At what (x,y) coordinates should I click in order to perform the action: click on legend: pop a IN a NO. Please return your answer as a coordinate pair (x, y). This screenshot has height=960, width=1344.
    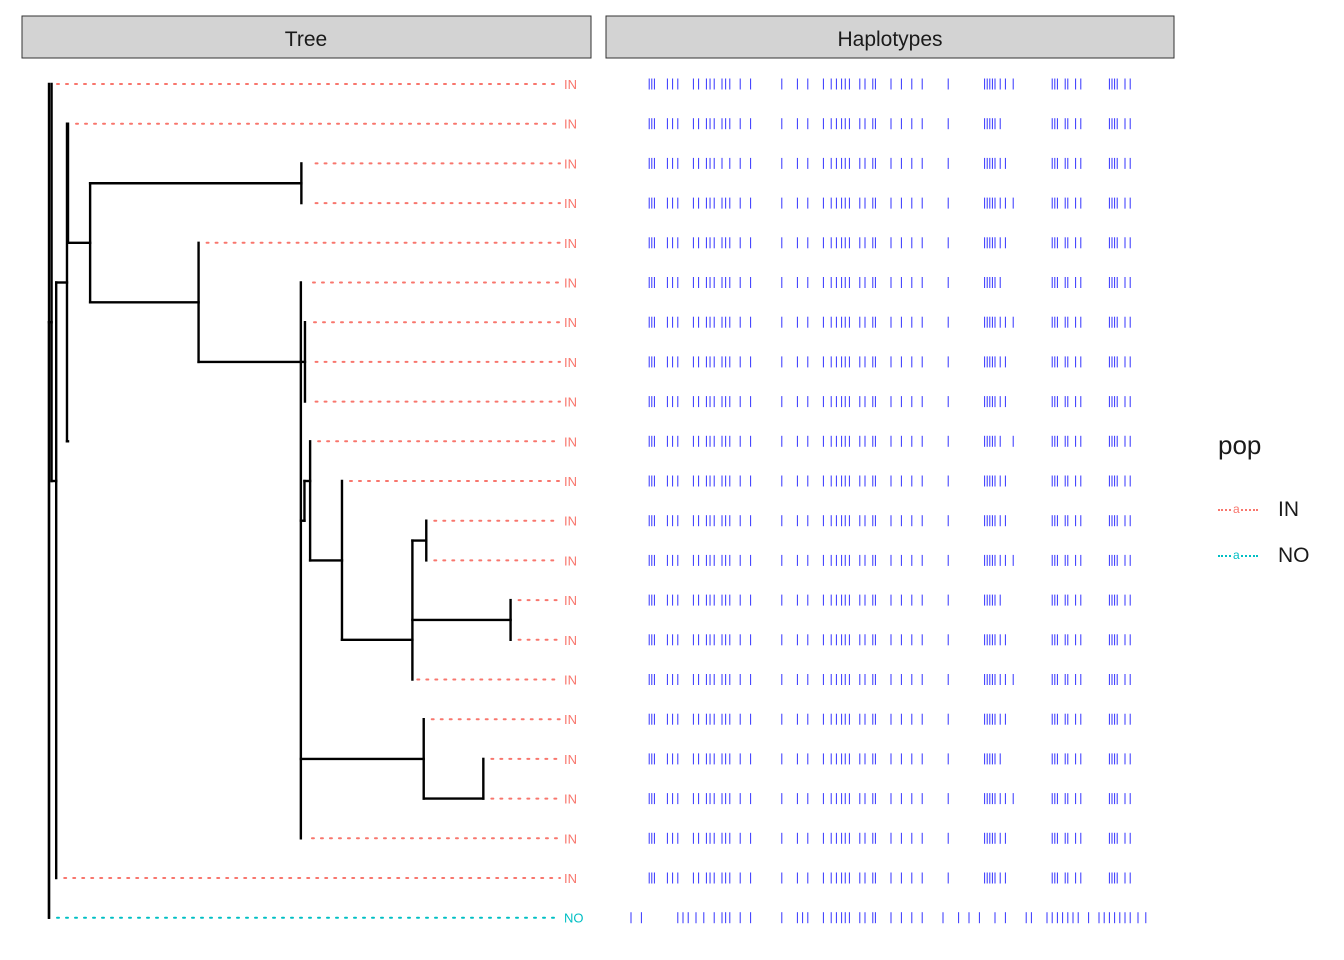
    Looking at the image, I should click on (1272, 504).